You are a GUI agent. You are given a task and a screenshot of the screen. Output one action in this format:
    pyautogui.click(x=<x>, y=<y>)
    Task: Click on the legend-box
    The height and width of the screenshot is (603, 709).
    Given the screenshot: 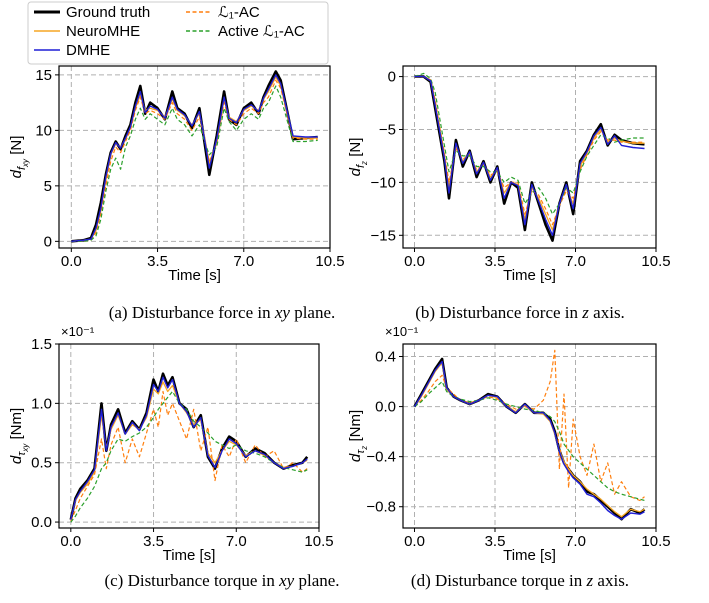 What is the action you would take?
    pyautogui.click(x=178, y=33)
    